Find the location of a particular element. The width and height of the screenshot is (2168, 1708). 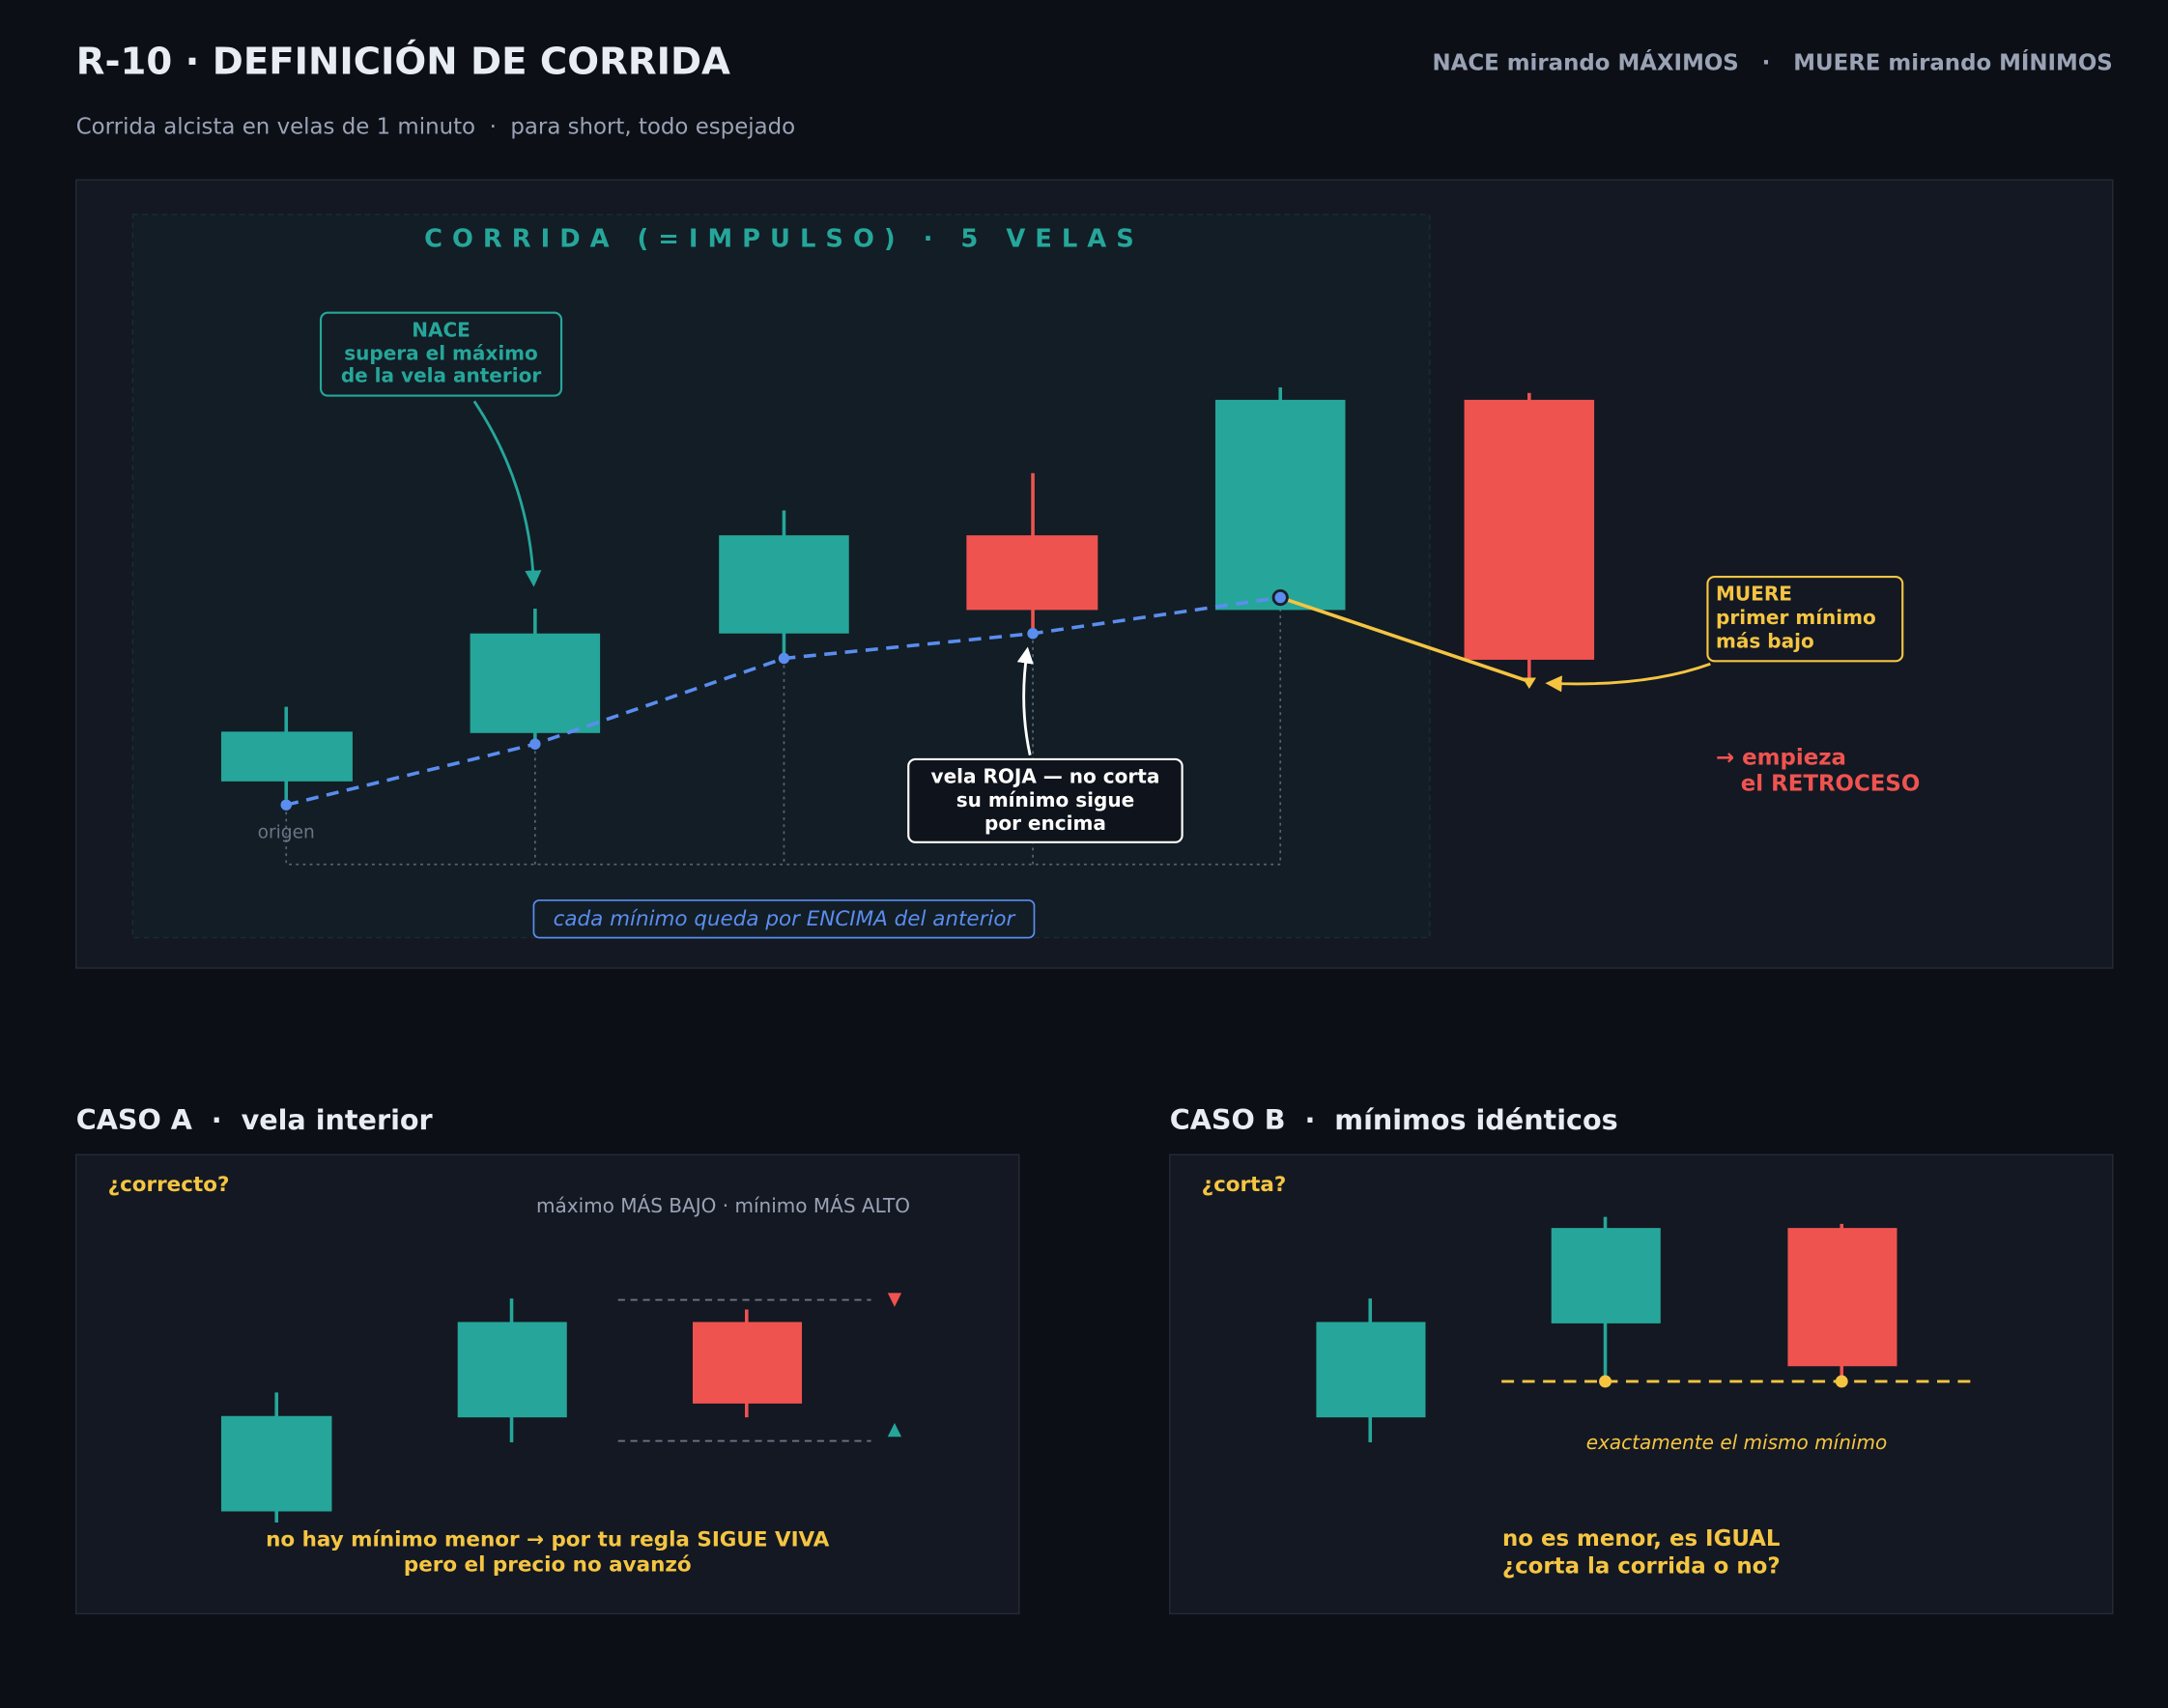

case-a-note: máximo MÁS BAJO · mínimo MÁS ALTO is located at coordinates (723, 1205).